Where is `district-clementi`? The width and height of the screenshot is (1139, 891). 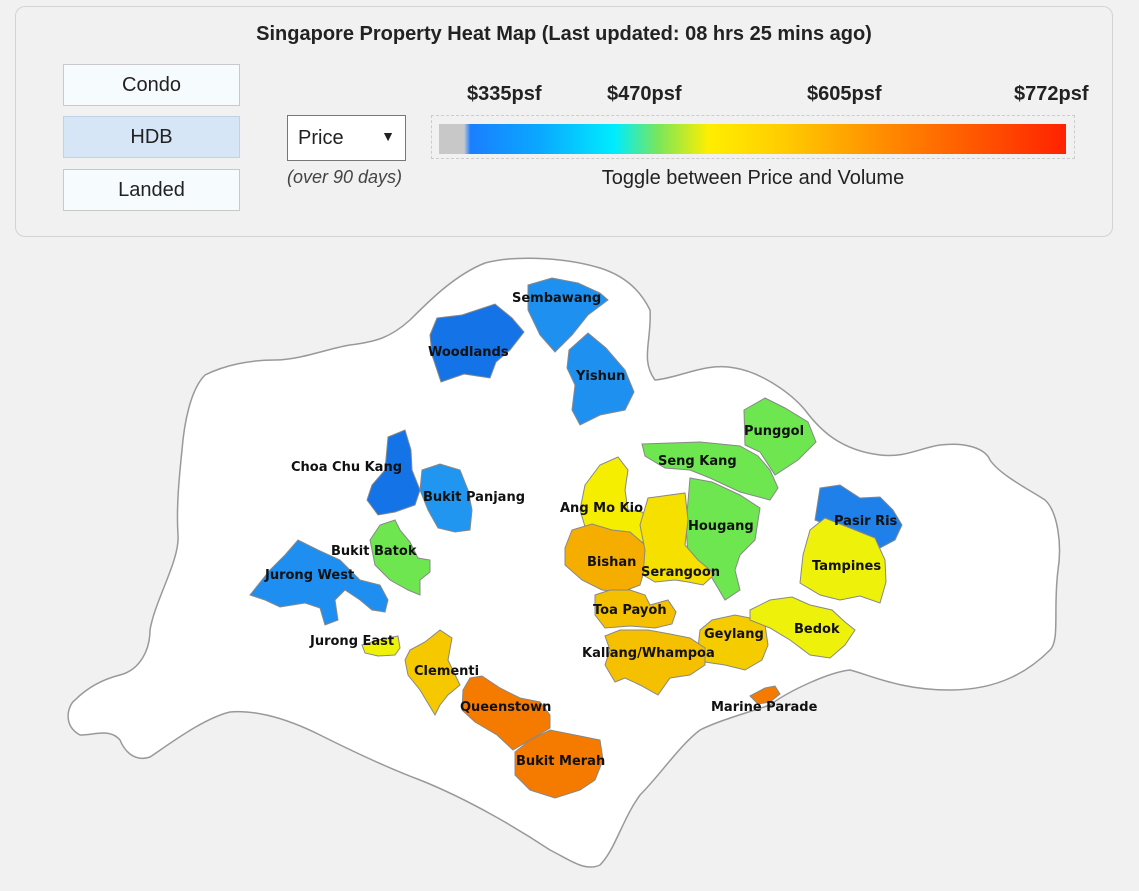
district-clementi is located at coordinates (432, 673).